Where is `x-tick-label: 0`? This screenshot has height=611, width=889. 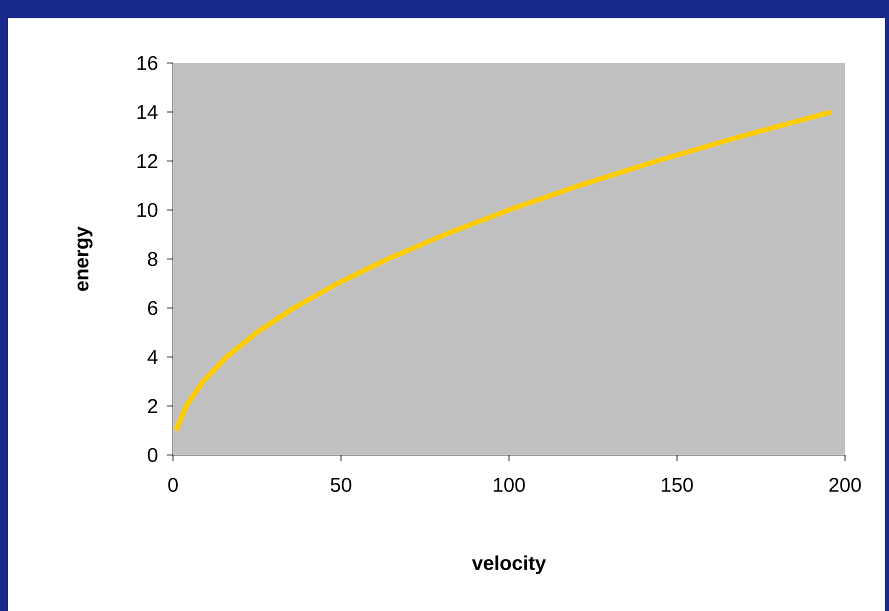
x-tick-label: 0 is located at coordinates (173, 485).